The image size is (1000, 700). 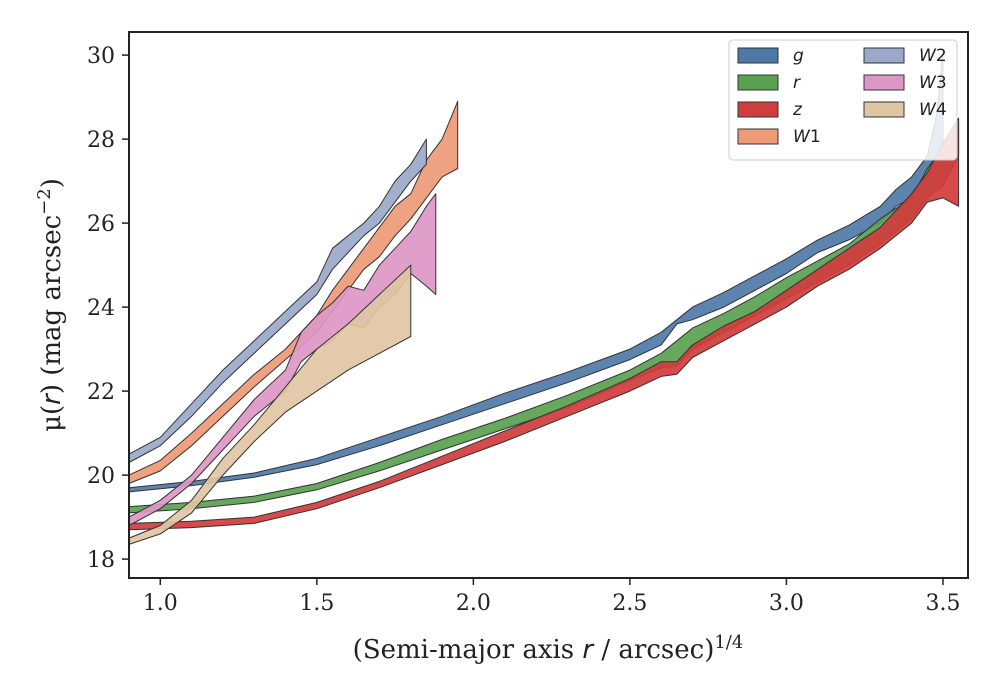 I want to click on legend-swatch-w1, so click(x=758, y=136).